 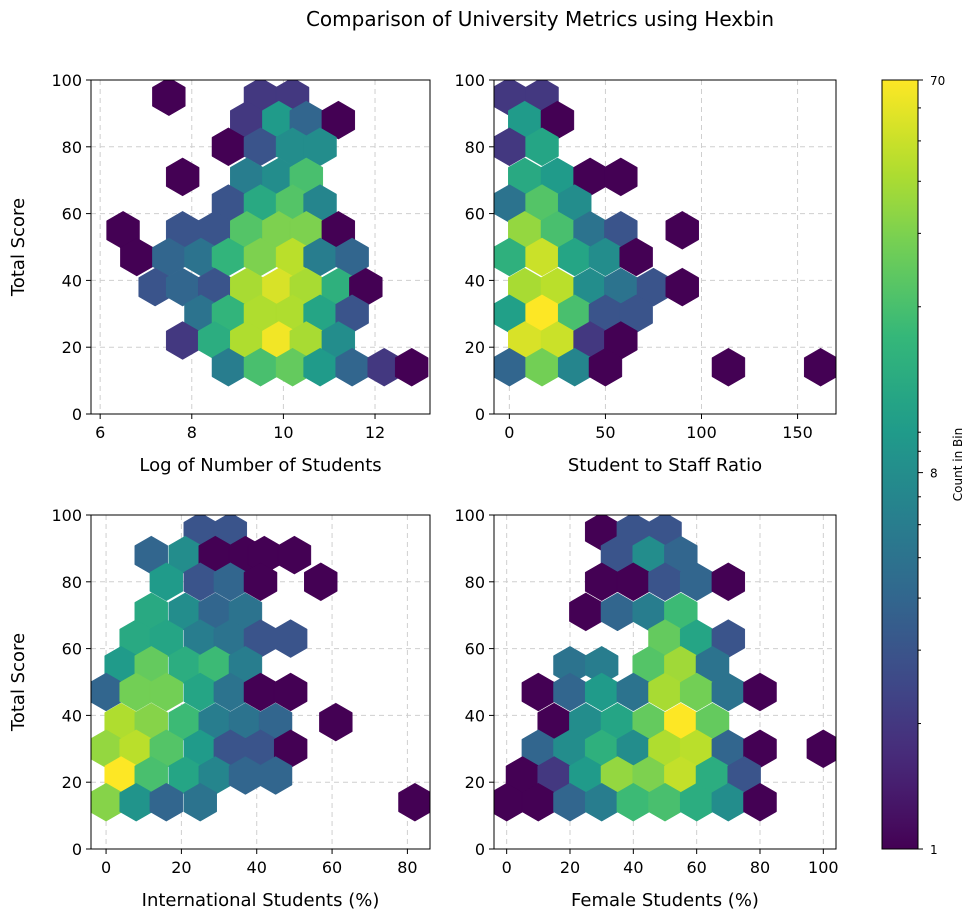 I want to click on x-tick-label: 50, so click(x=605, y=432).